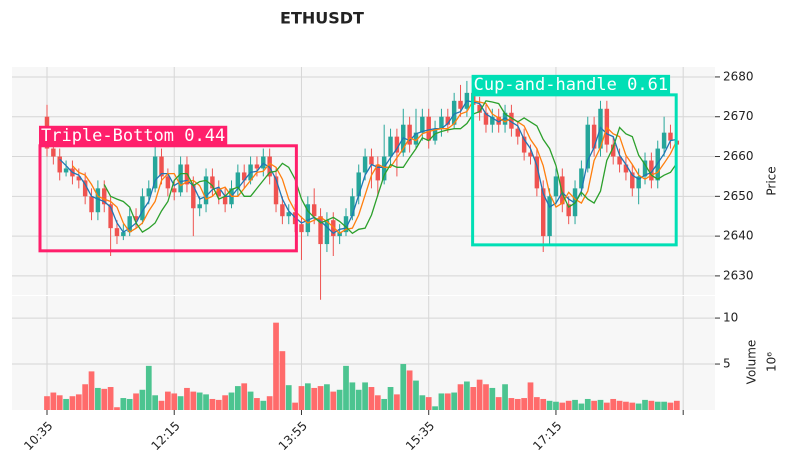  I want to click on pattern-label: Triple-Bottom 0.44, so click(133, 136).